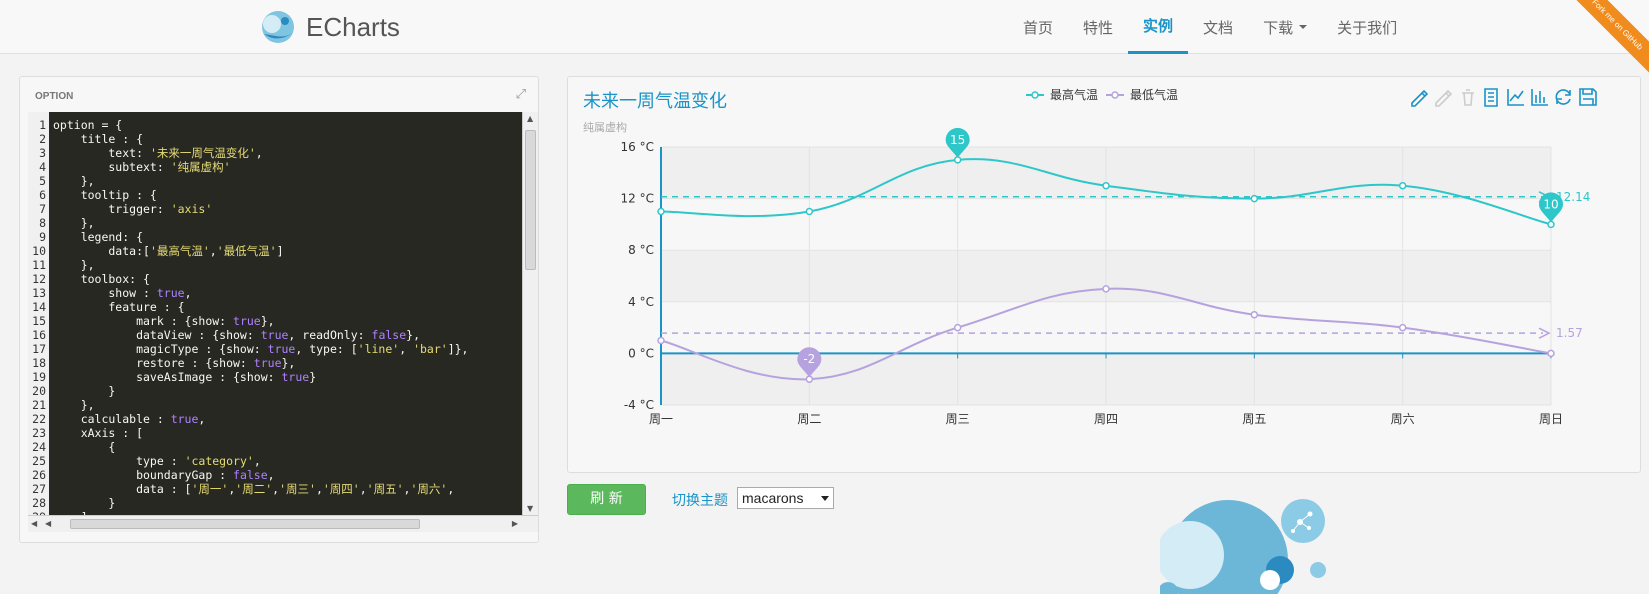 Image resolution: width=1649 pixels, height=594 pixels. Describe the element at coordinates (809, 359) in the screenshot. I see `min-marker-pin-label: -2` at that location.